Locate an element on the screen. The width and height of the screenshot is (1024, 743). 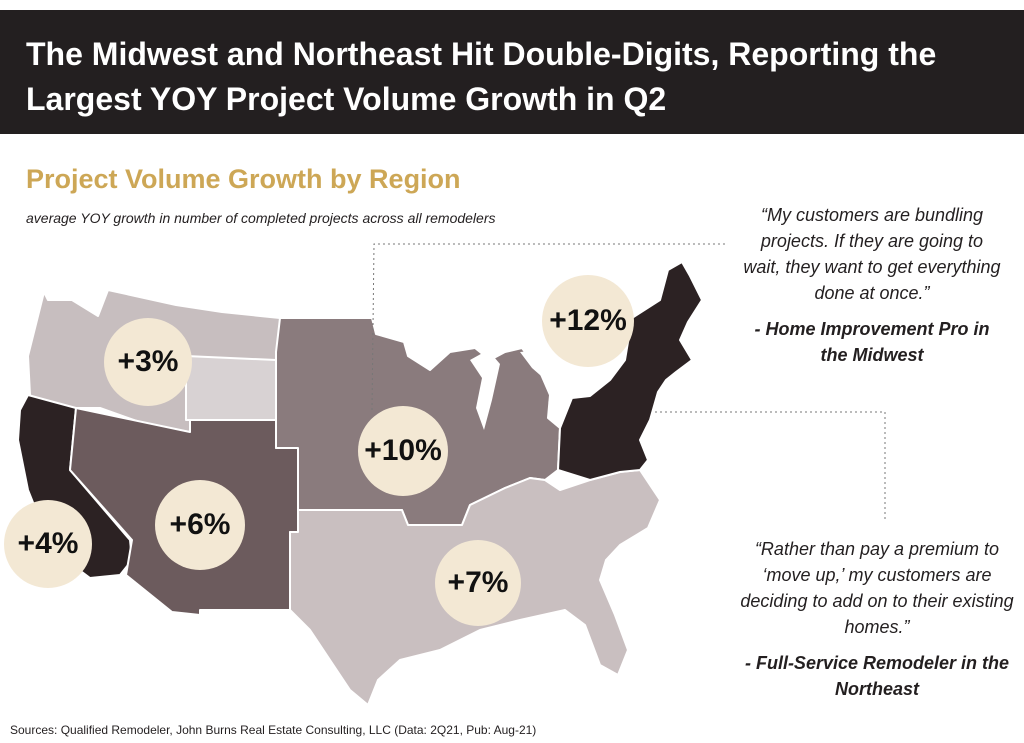
region-label-south: +7% is located at coordinates (478, 583).